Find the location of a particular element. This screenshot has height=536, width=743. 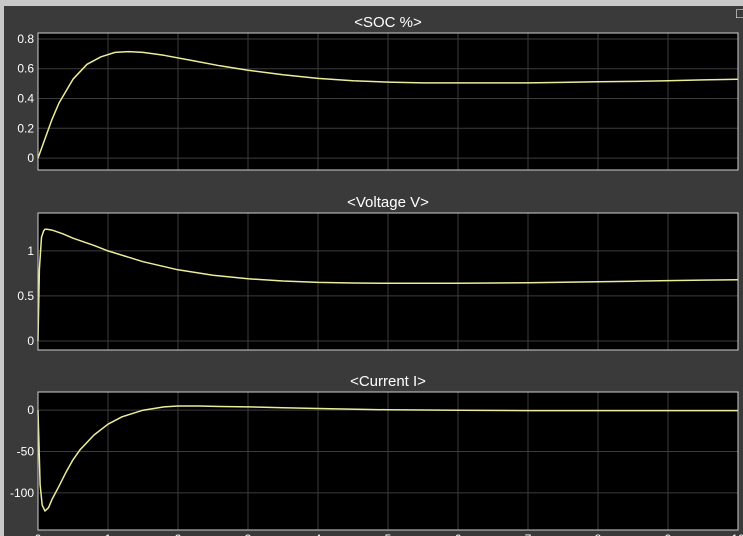

y-tick-label: -100 is located at coordinates (22, 493).